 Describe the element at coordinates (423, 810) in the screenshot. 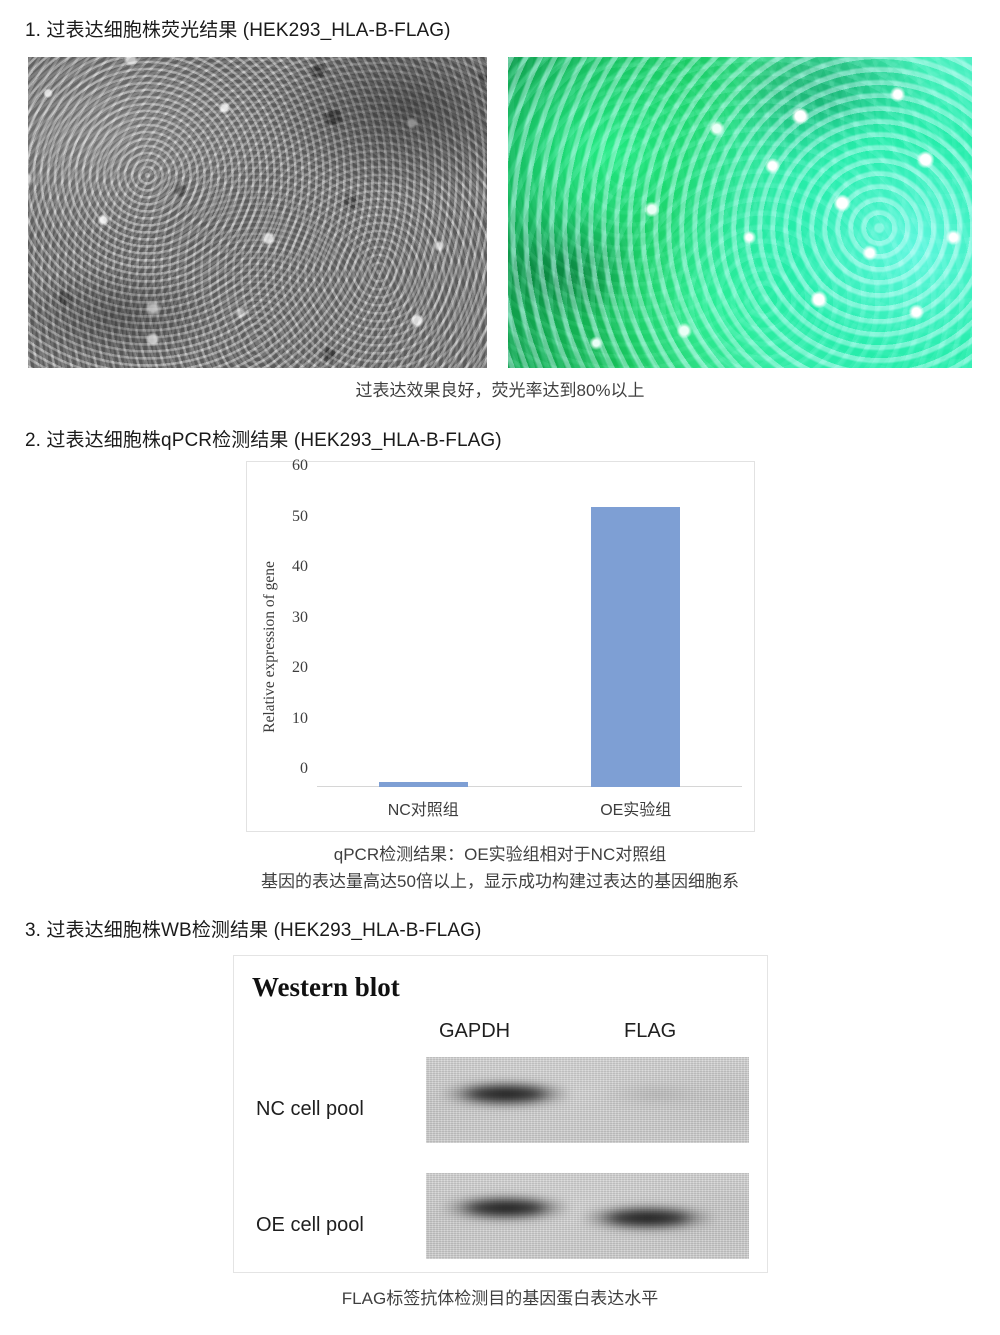

I see `chart-x-tick-label: NC对照组` at that location.